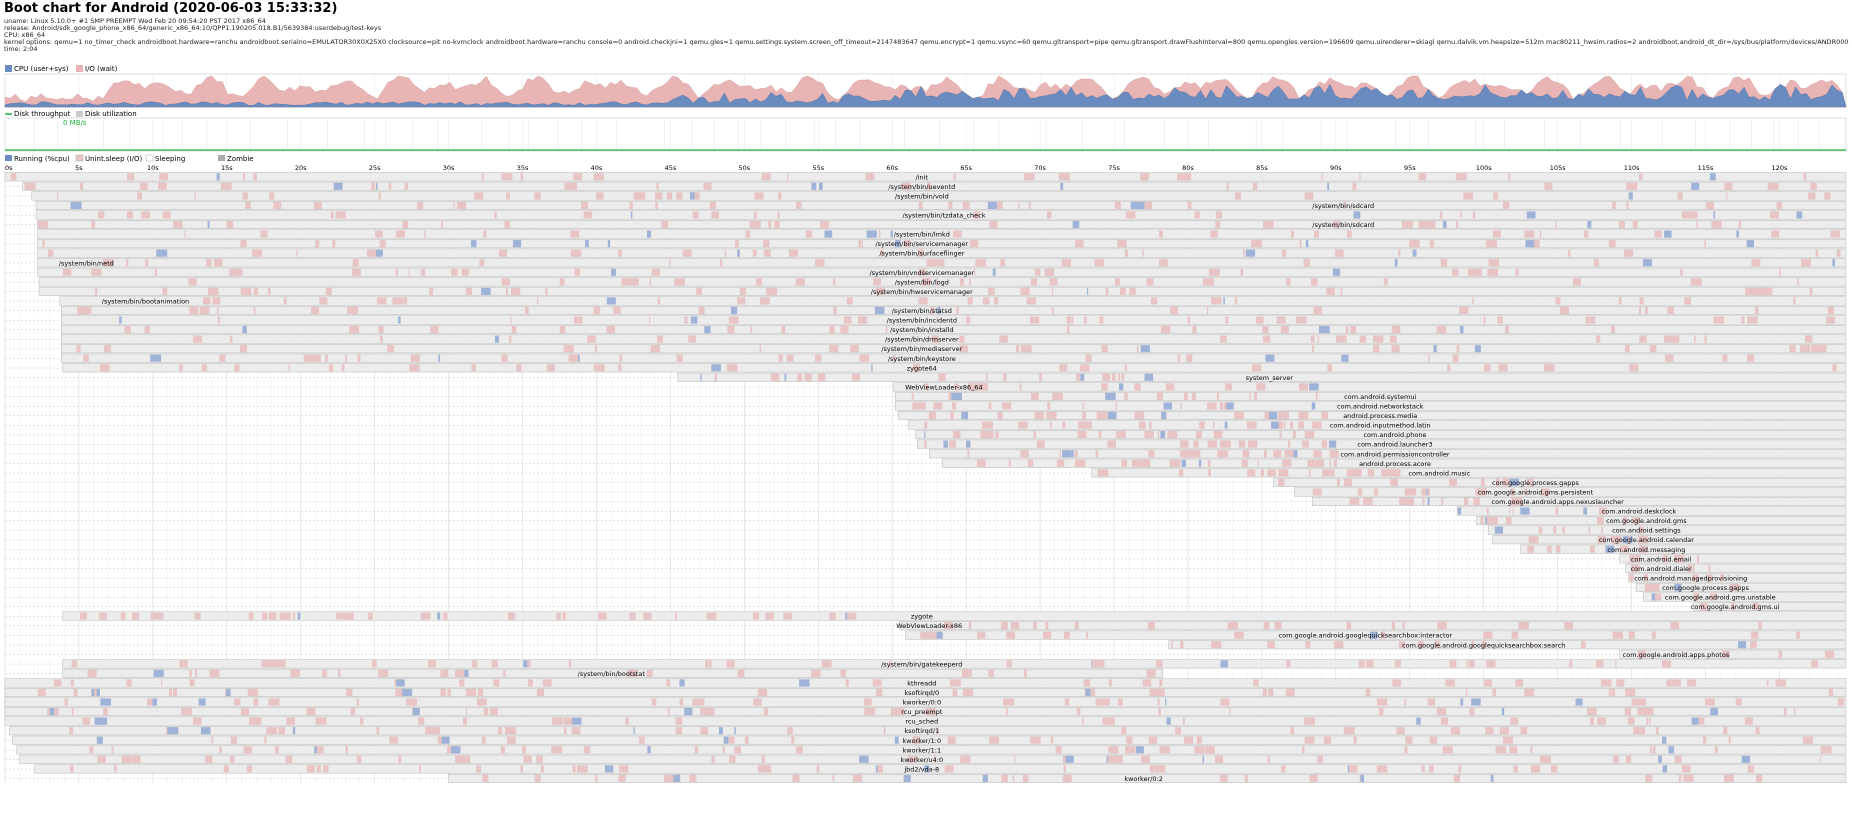 The image size is (1852, 814). What do you see at coordinates (926, 616) in the screenshot?
I see `process-row: zygote` at bounding box center [926, 616].